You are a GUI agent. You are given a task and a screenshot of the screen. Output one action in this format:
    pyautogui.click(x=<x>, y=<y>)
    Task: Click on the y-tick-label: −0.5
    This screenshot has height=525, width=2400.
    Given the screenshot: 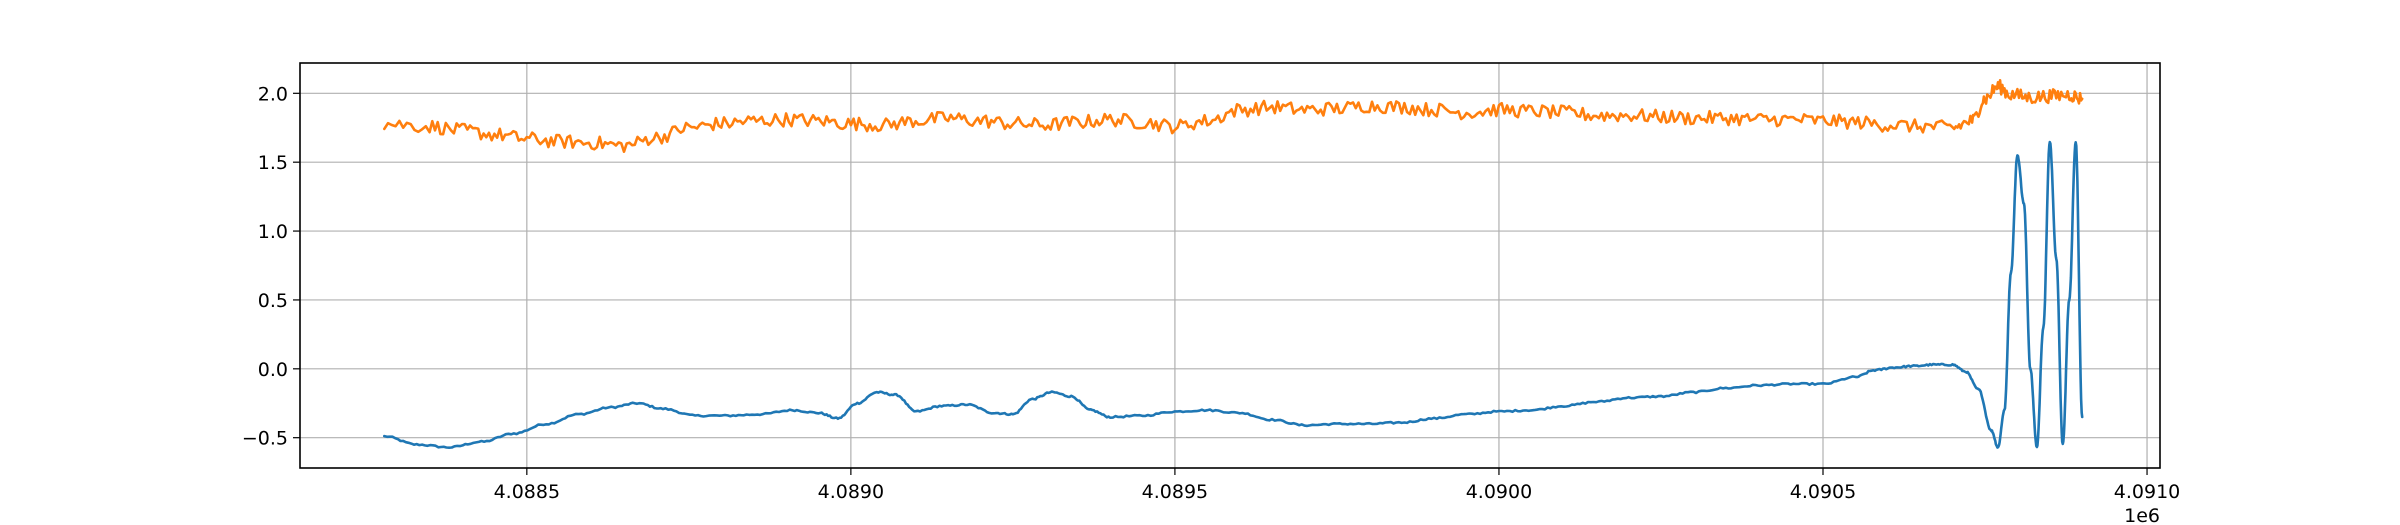 What is the action you would take?
    pyautogui.click(x=265, y=439)
    